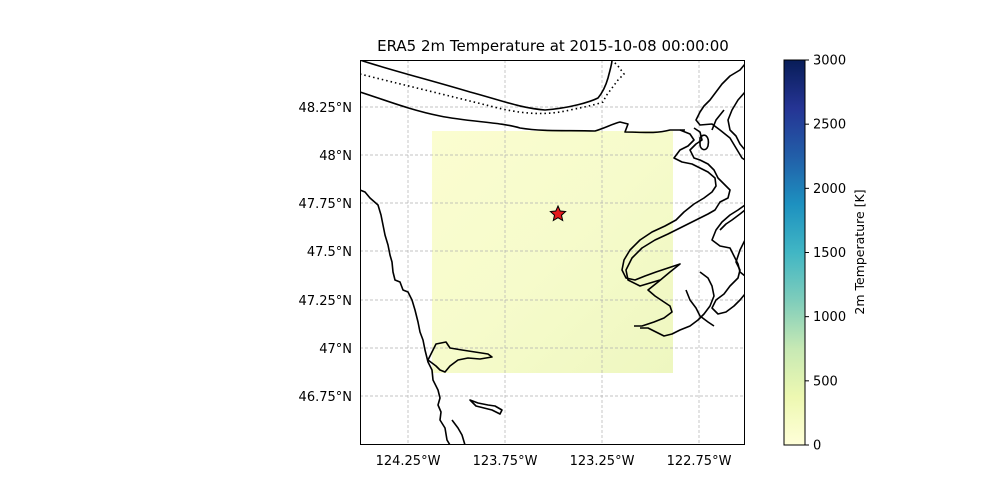 The image size is (1000, 500). Describe the element at coordinates (794, 252) in the screenshot. I see `colorbar-gradient` at that location.